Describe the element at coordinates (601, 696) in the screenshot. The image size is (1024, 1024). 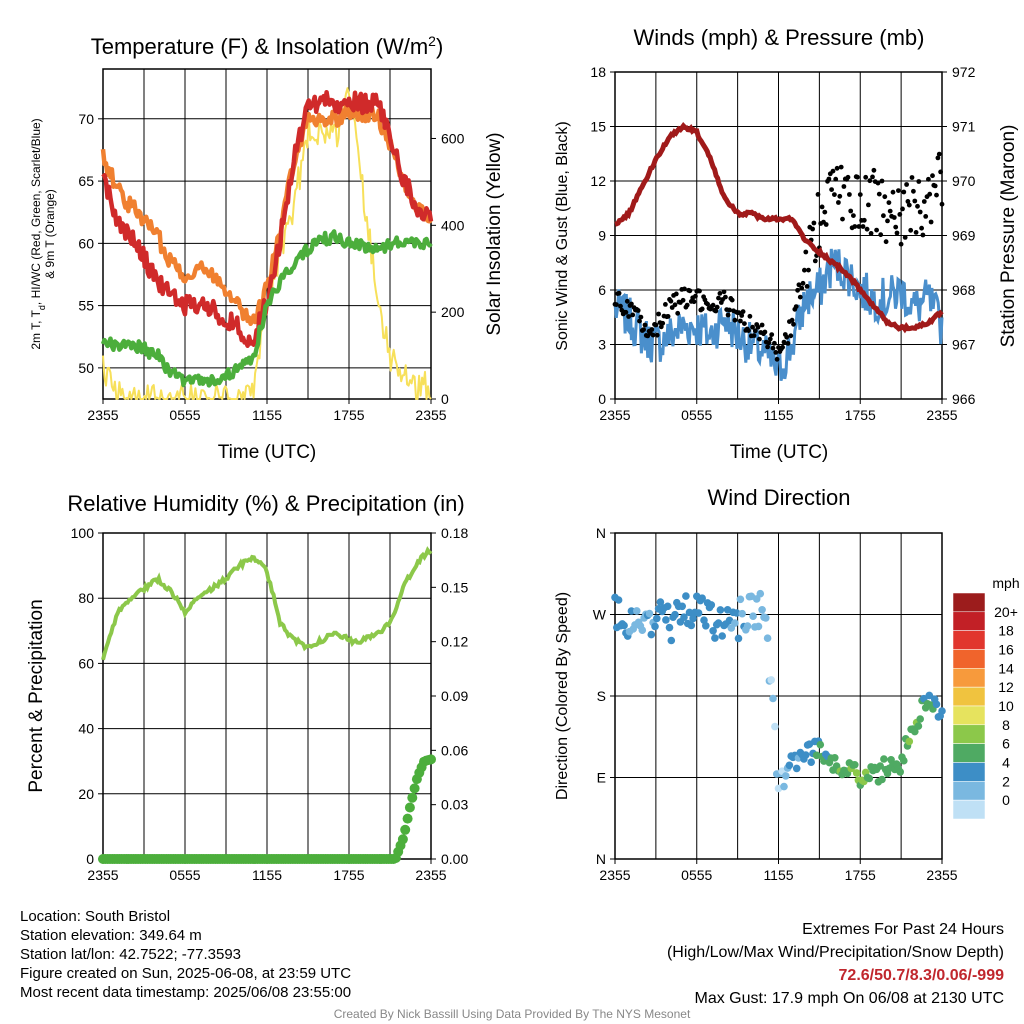
I see `y-tick-label: S` at that location.